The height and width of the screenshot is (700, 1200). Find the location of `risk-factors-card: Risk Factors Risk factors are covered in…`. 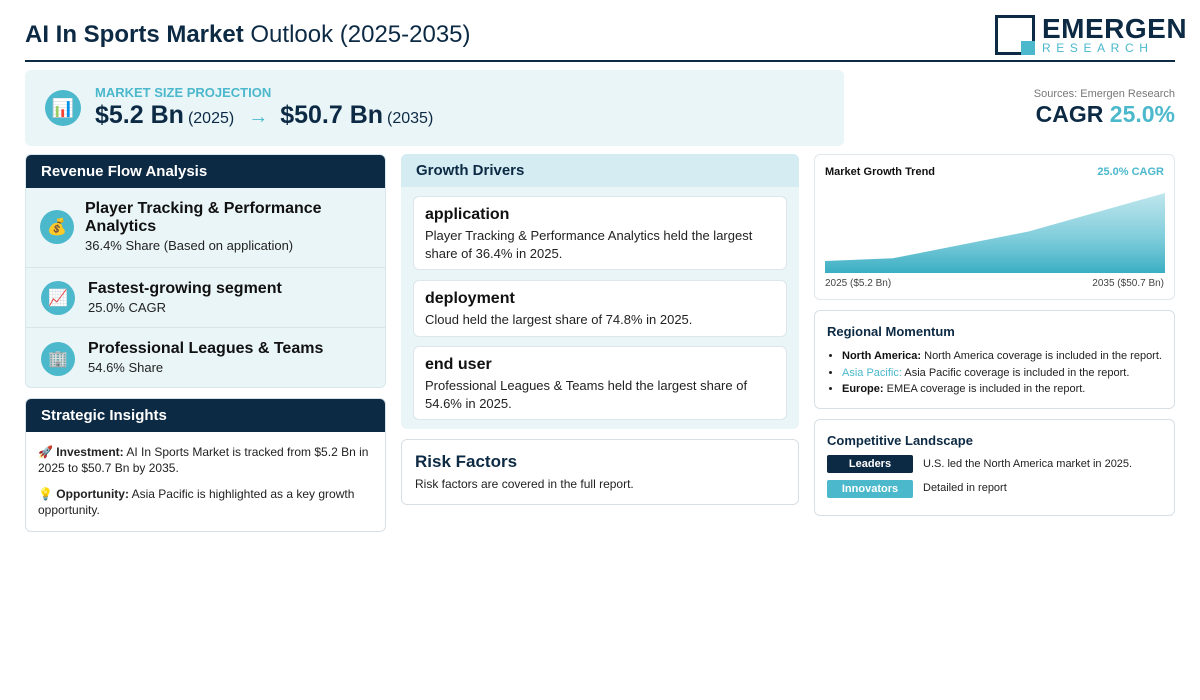

risk-factors-card: Risk Factors Risk factors are covered in… is located at coordinates (600, 472).